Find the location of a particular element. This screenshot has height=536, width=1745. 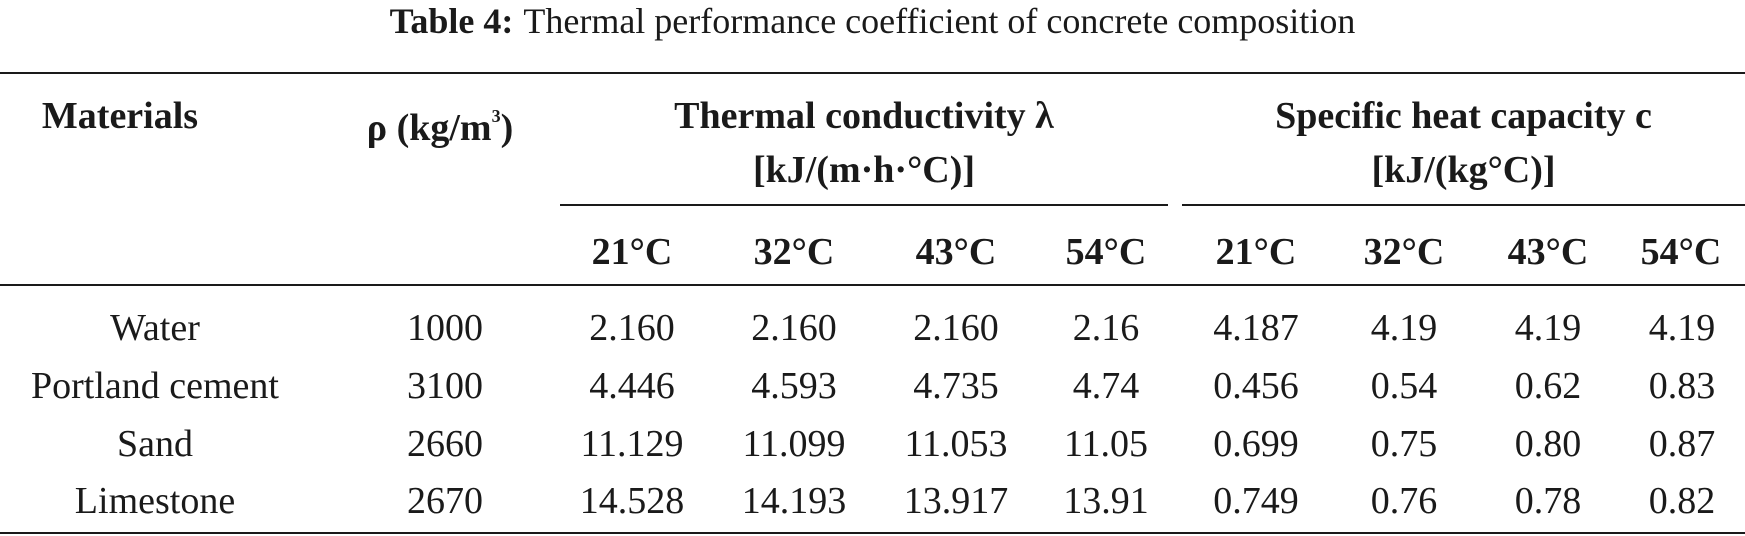

value-cell: 0.456 is located at coordinates (1256, 386).